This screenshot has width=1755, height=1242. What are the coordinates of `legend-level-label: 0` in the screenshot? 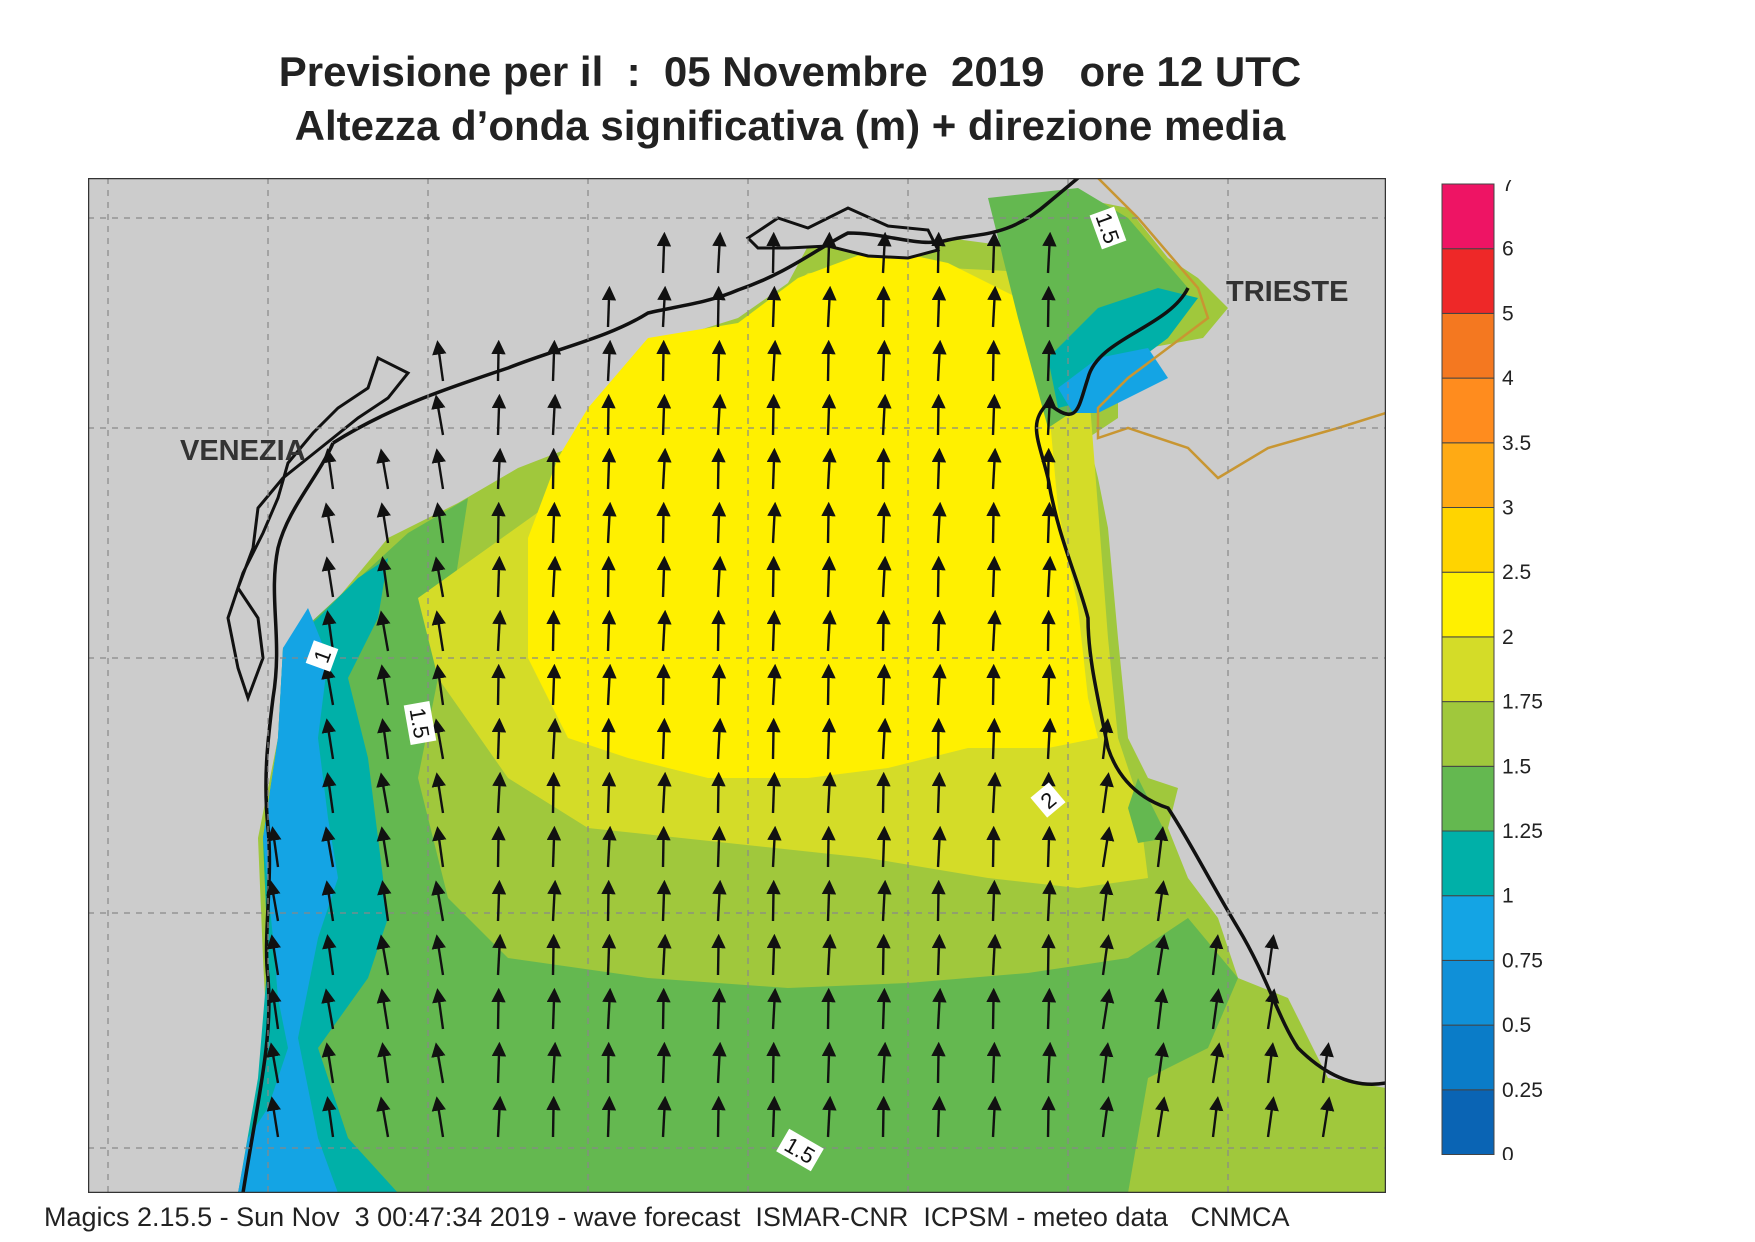 It's located at (1508, 1152).